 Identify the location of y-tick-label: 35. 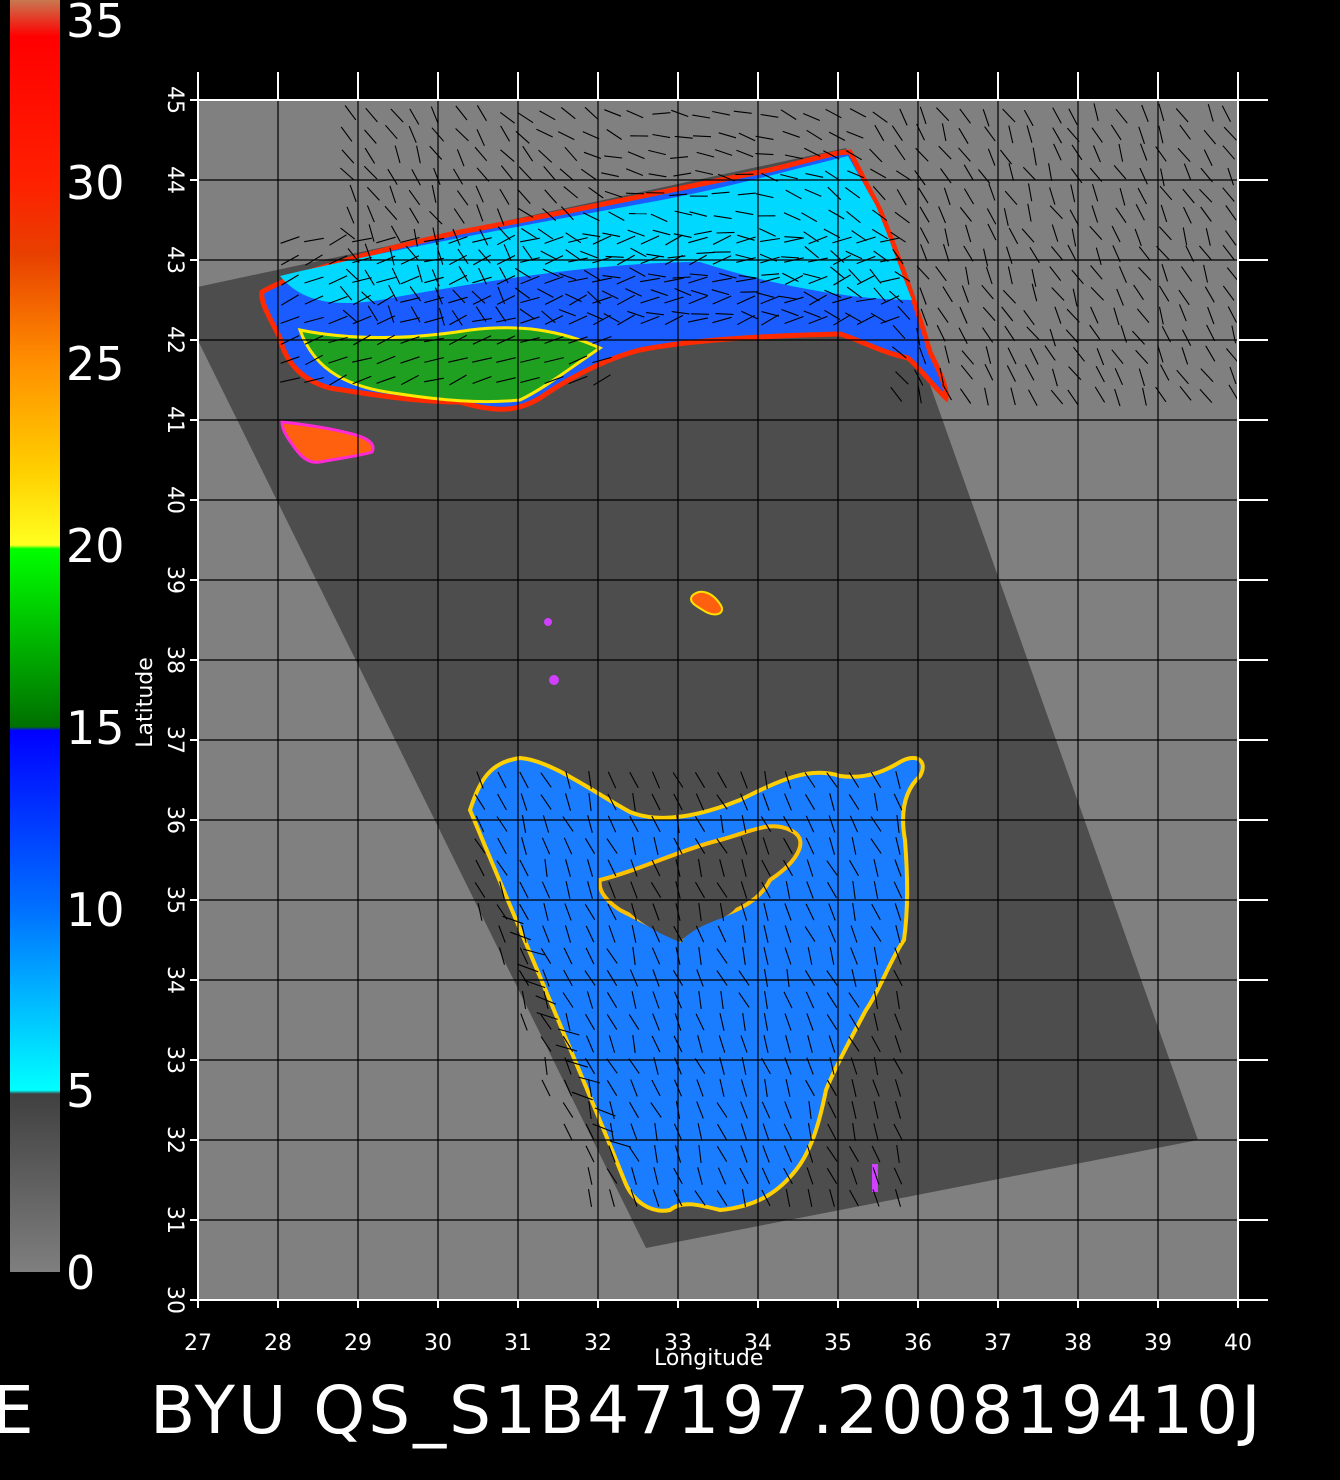
(174, 900).